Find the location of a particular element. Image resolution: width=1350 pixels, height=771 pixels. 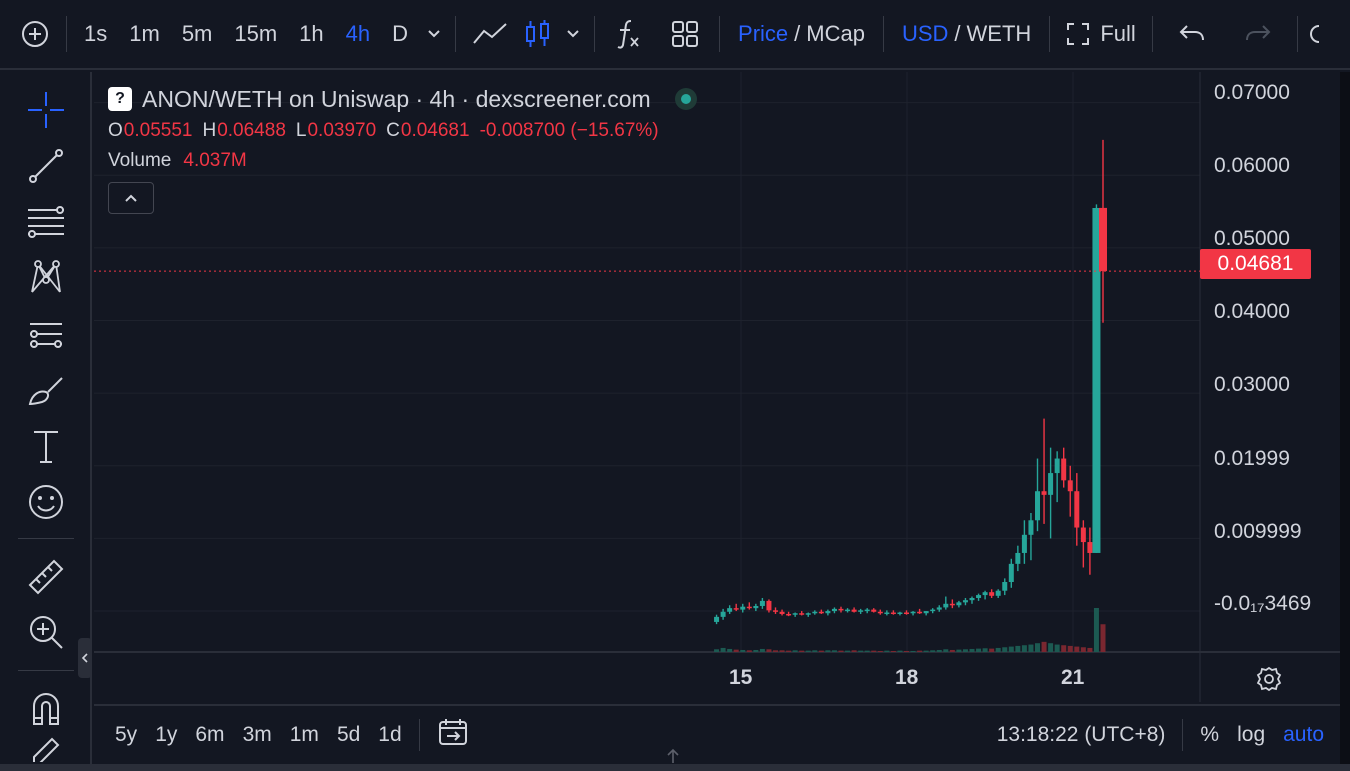

interval-5m-button: 5m is located at coordinates (197, 33).